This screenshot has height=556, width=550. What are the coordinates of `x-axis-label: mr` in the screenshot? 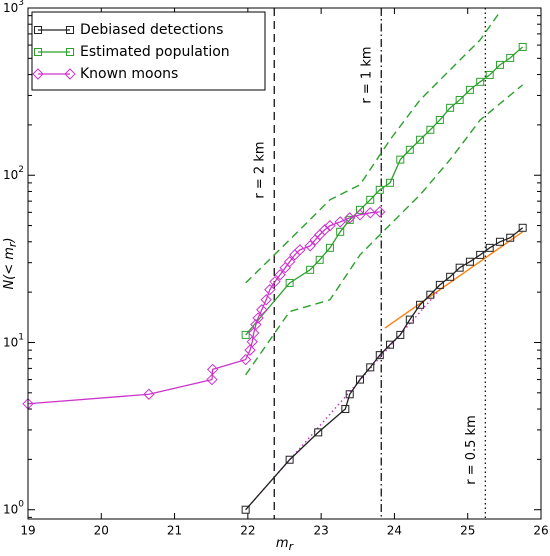 It's located at (285, 545).